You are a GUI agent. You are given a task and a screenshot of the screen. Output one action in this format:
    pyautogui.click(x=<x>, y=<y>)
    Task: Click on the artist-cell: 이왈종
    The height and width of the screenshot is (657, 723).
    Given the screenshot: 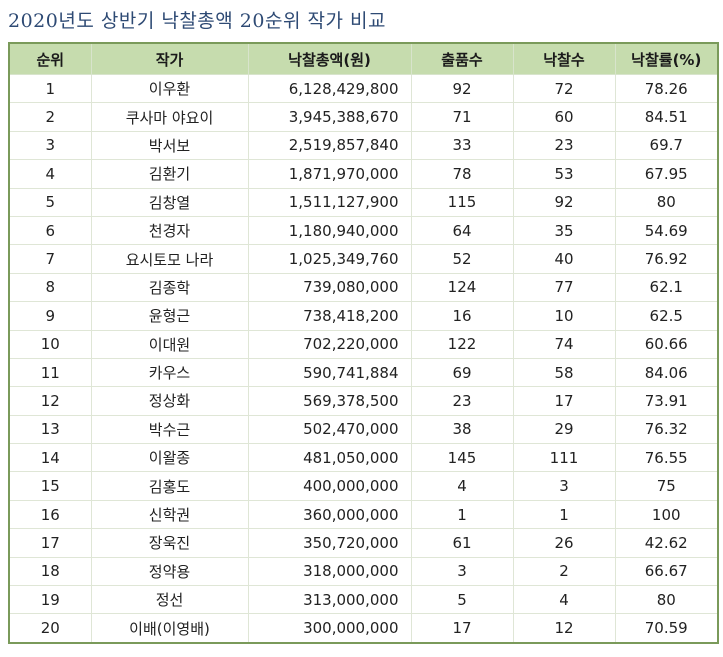 What is the action you would take?
    pyautogui.click(x=170, y=458)
    